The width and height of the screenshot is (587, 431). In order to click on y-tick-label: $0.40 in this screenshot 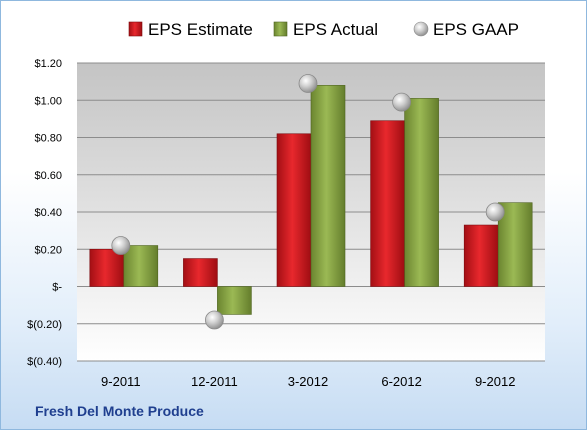, I will do `click(48, 213)`.